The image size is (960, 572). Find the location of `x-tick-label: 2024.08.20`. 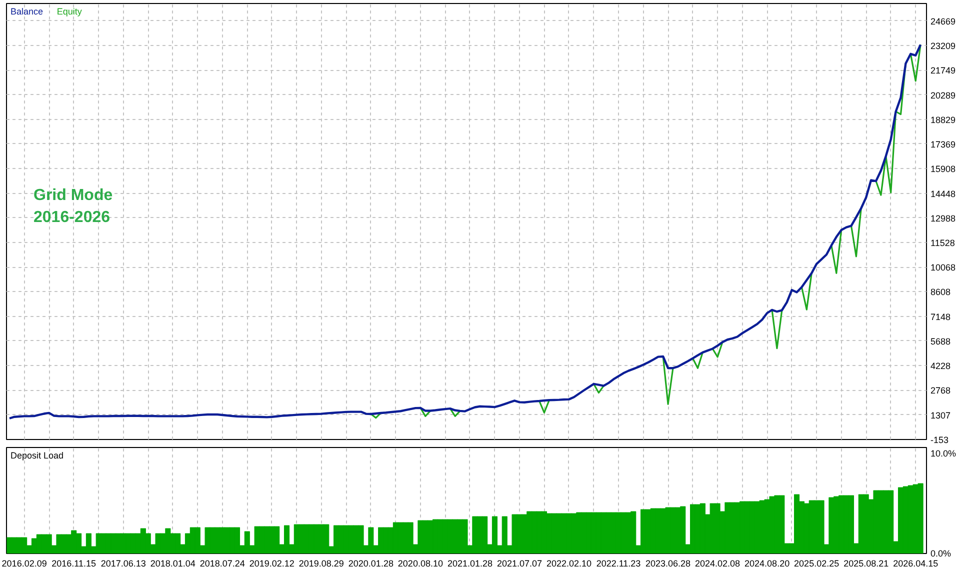

x-tick-label: 2024.08.20 is located at coordinates (767, 563).